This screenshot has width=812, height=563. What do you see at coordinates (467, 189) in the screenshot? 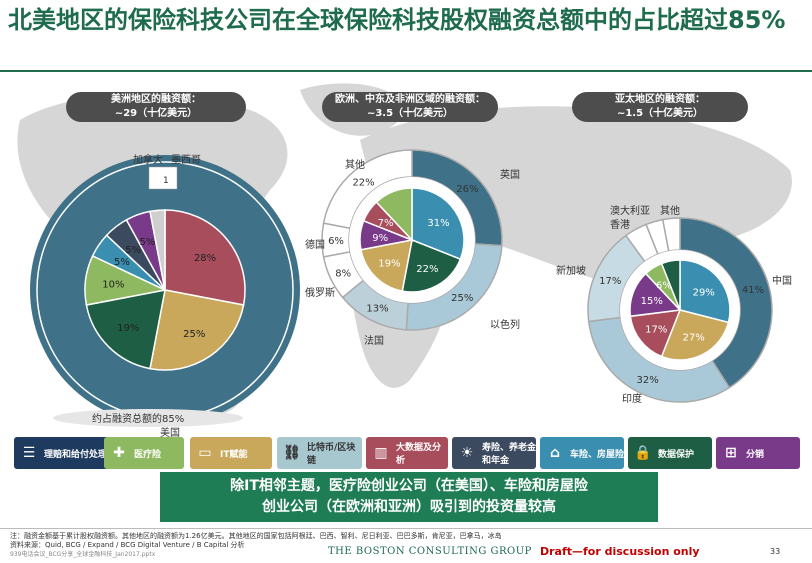
I see `emea-outer-slice-label-0: 26%` at bounding box center [467, 189].